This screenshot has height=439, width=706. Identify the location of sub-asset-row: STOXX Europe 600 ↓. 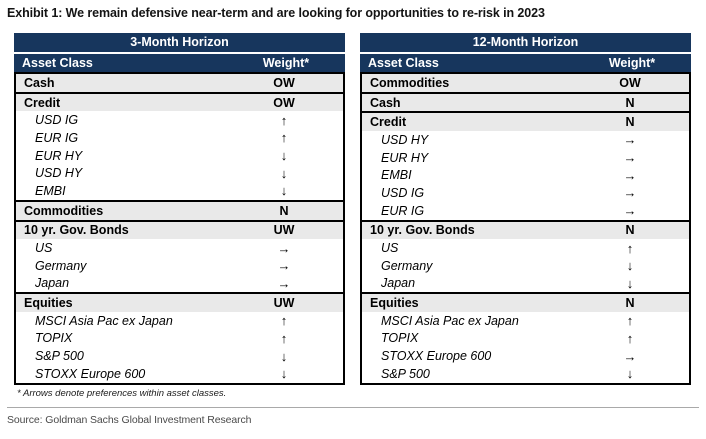
(179, 374).